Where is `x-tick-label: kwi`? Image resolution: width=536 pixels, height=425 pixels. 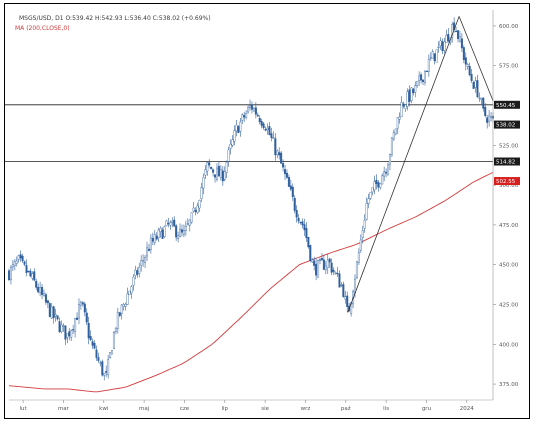
x-tick-label: kwi is located at coordinates (104, 409).